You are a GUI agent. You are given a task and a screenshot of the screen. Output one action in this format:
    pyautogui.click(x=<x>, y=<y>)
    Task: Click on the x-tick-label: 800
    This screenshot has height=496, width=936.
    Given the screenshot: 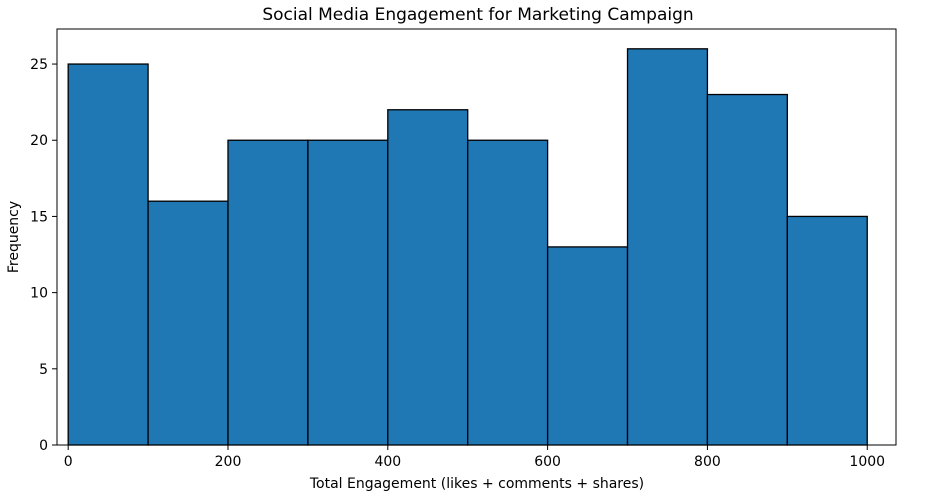 What is the action you would take?
    pyautogui.click(x=707, y=462)
    